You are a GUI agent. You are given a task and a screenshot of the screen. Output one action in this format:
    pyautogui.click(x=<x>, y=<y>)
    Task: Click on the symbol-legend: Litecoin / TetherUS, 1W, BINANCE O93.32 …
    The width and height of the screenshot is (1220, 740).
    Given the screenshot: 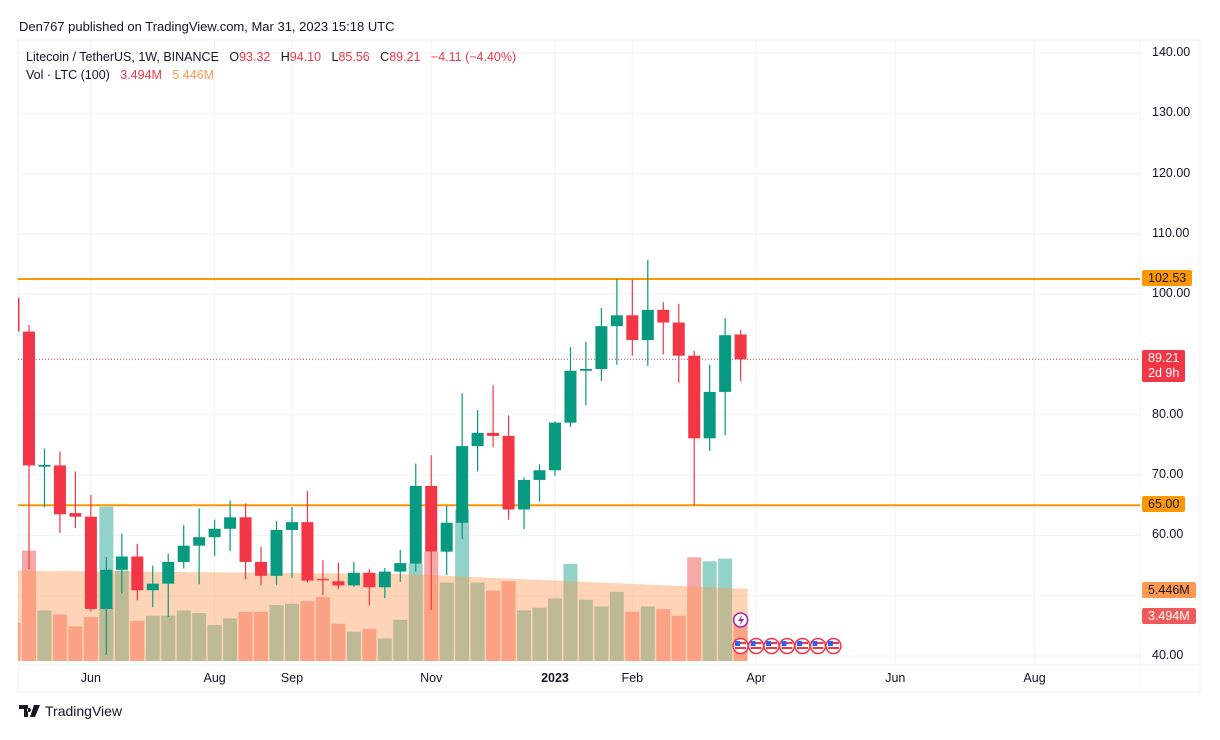 What is the action you would take?
    pyautogui.click(x=271, y=57)
    